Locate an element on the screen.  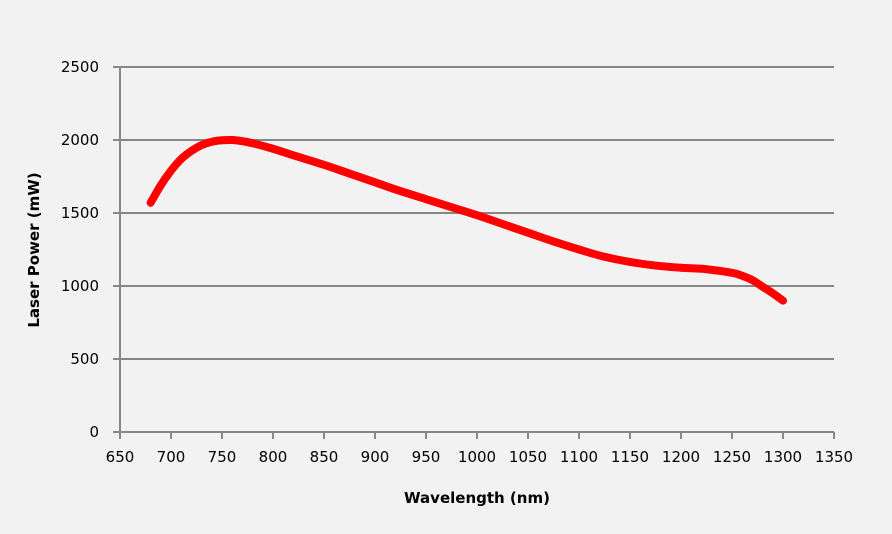
y-axis-label: Laser Power (mW) is located at coordinates (34, 249).